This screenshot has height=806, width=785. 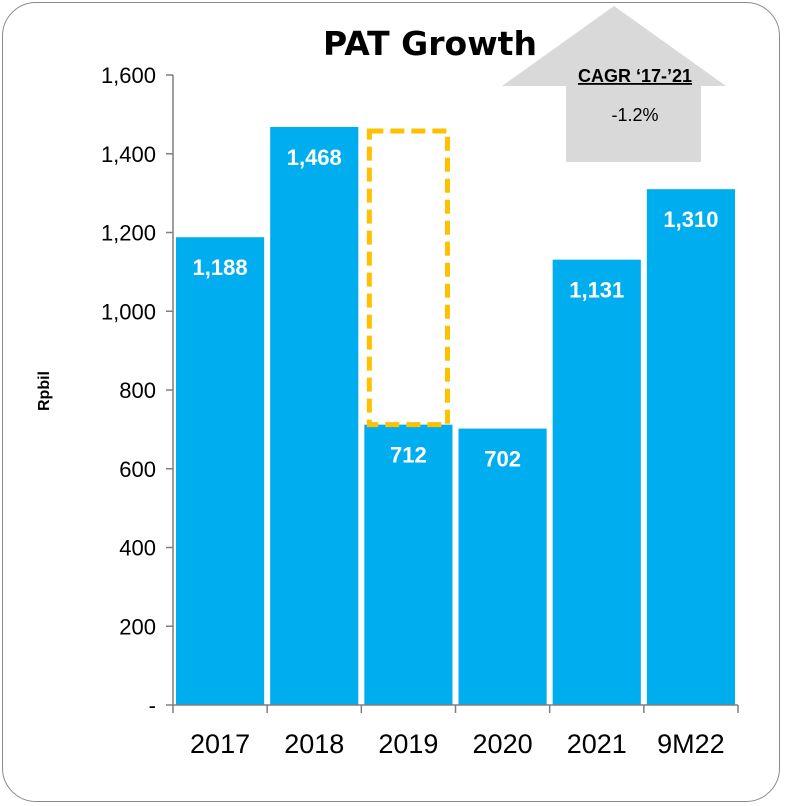 I want to click on bar-2018, so click(x=314, y=416).